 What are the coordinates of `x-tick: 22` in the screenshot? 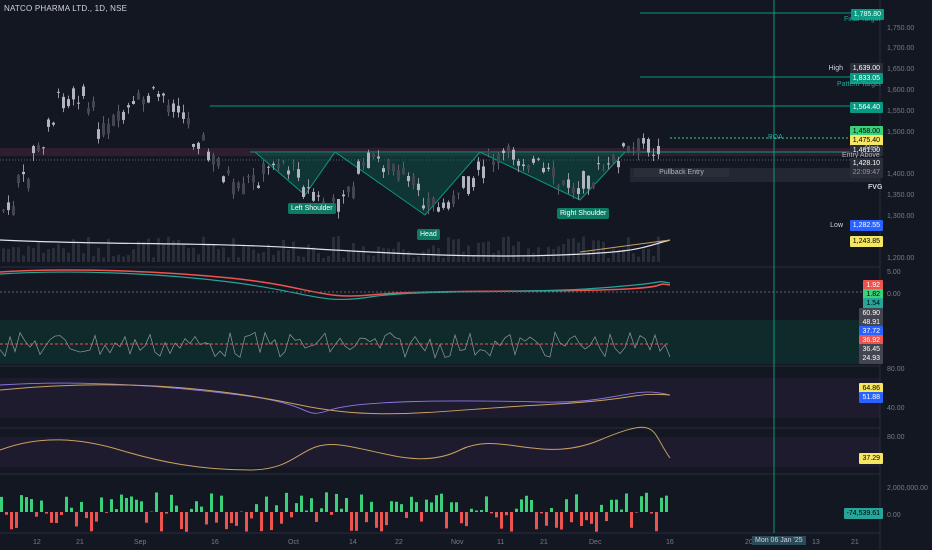 It's located at (399, 542).